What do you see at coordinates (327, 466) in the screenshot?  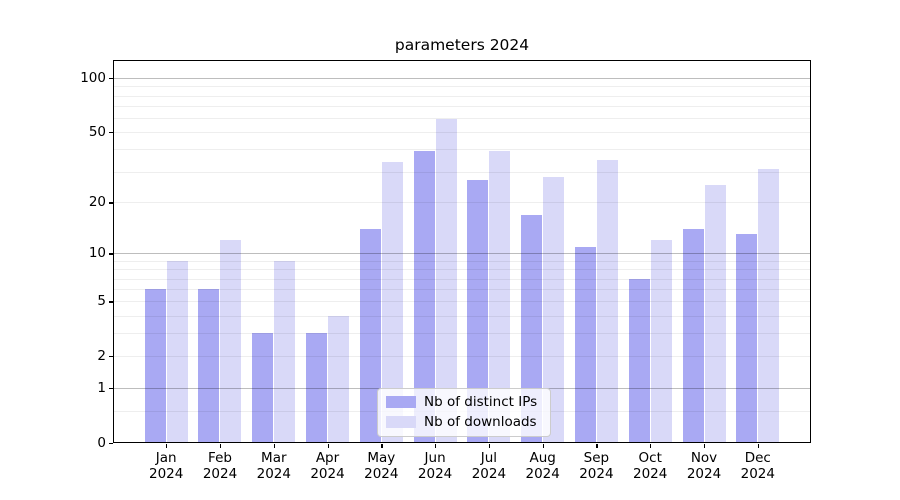 I see `x-tick-label-apr-2024: Apr 2024` at bounding box center [327, 466].